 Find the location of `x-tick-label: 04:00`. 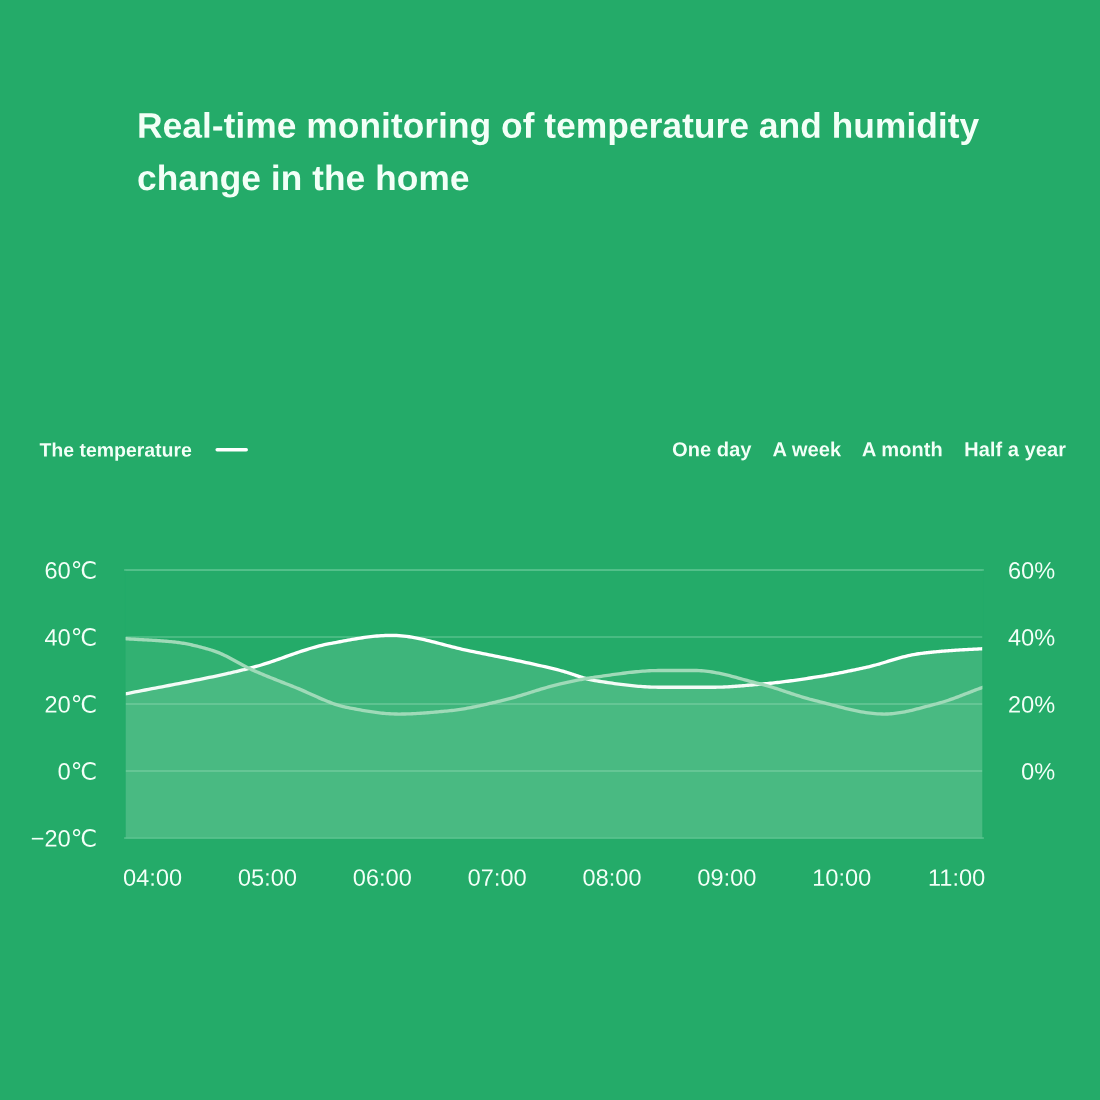

x-tick-label: 04:00 is located at coordinates (152, 877).